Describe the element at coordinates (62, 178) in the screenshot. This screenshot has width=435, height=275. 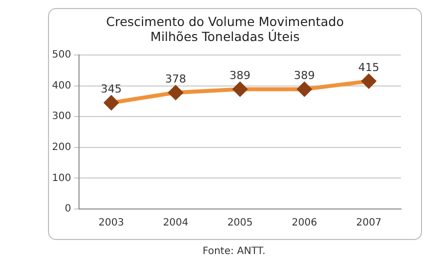
I see `y-tick-label: 100` at that location.